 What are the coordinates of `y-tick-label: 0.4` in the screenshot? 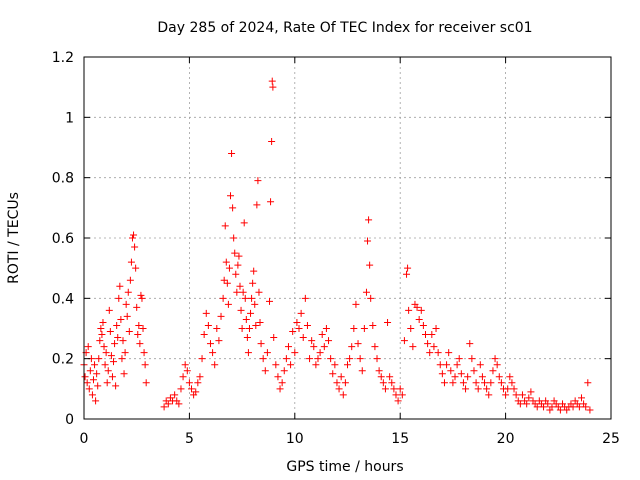 It's located at (63, 299).